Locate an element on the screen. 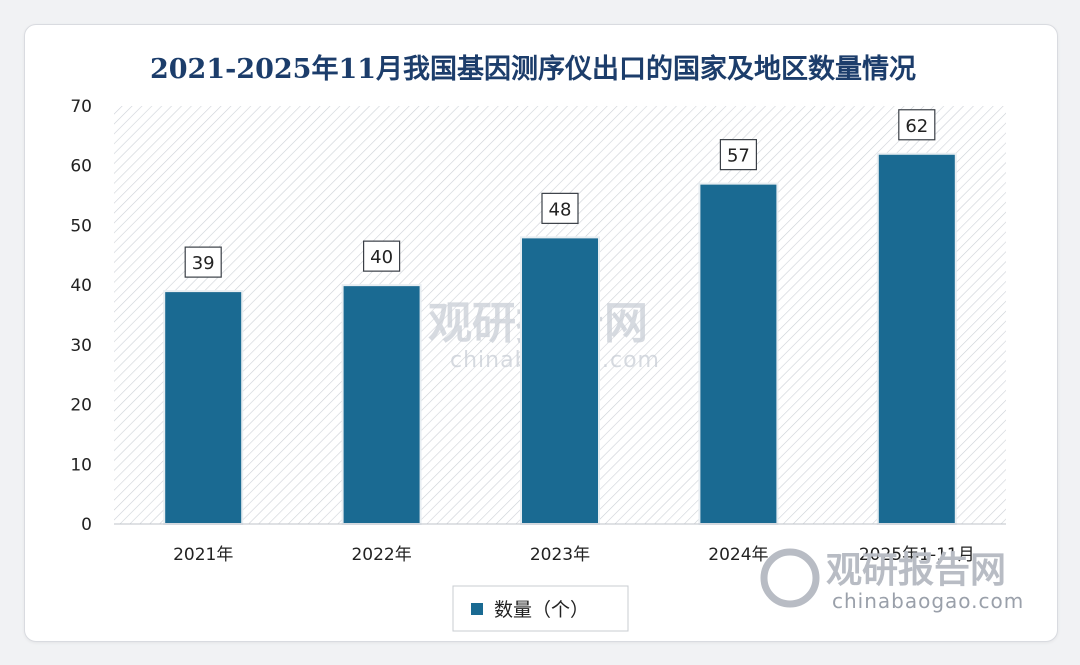 The width and height of the screenshot is (1080, 665). data-label: 39 is located at coordinates (203, 263).